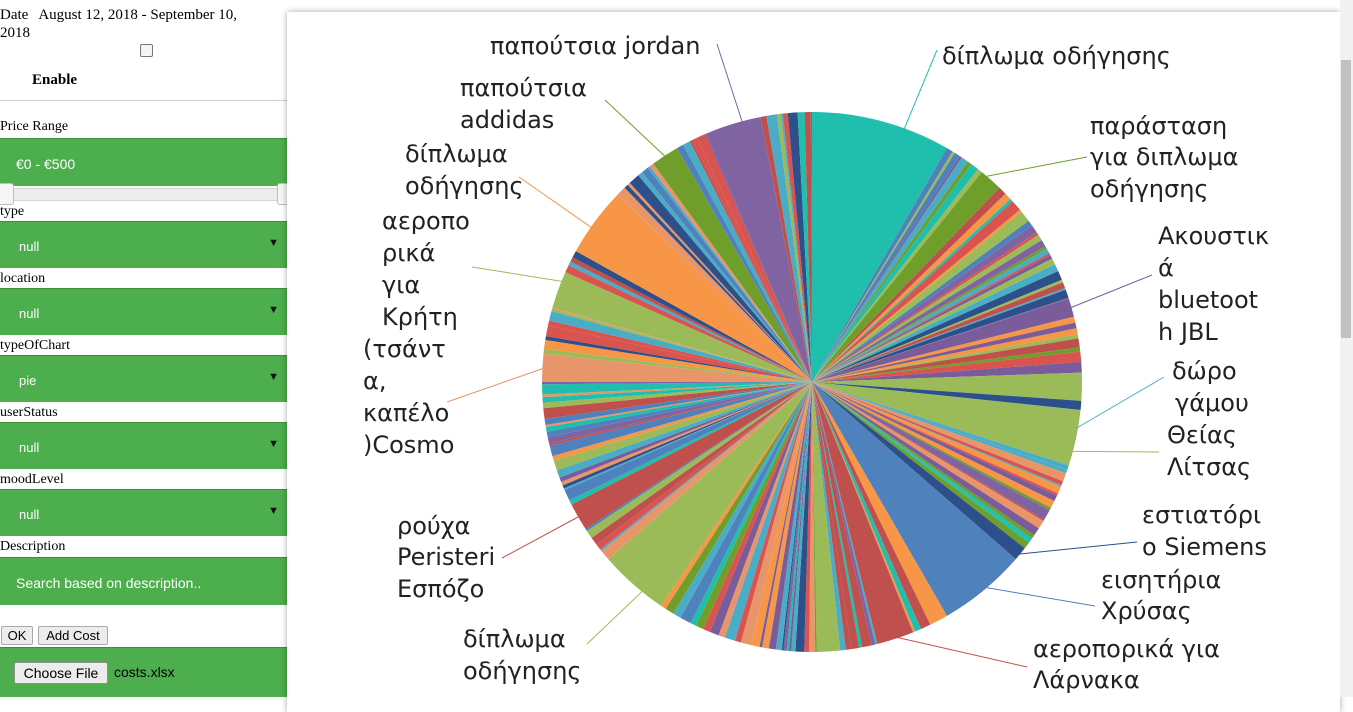 This screenshot has width=1353, height=712. I want to click on description-search-input: Search based on description.., so click(143, 581).